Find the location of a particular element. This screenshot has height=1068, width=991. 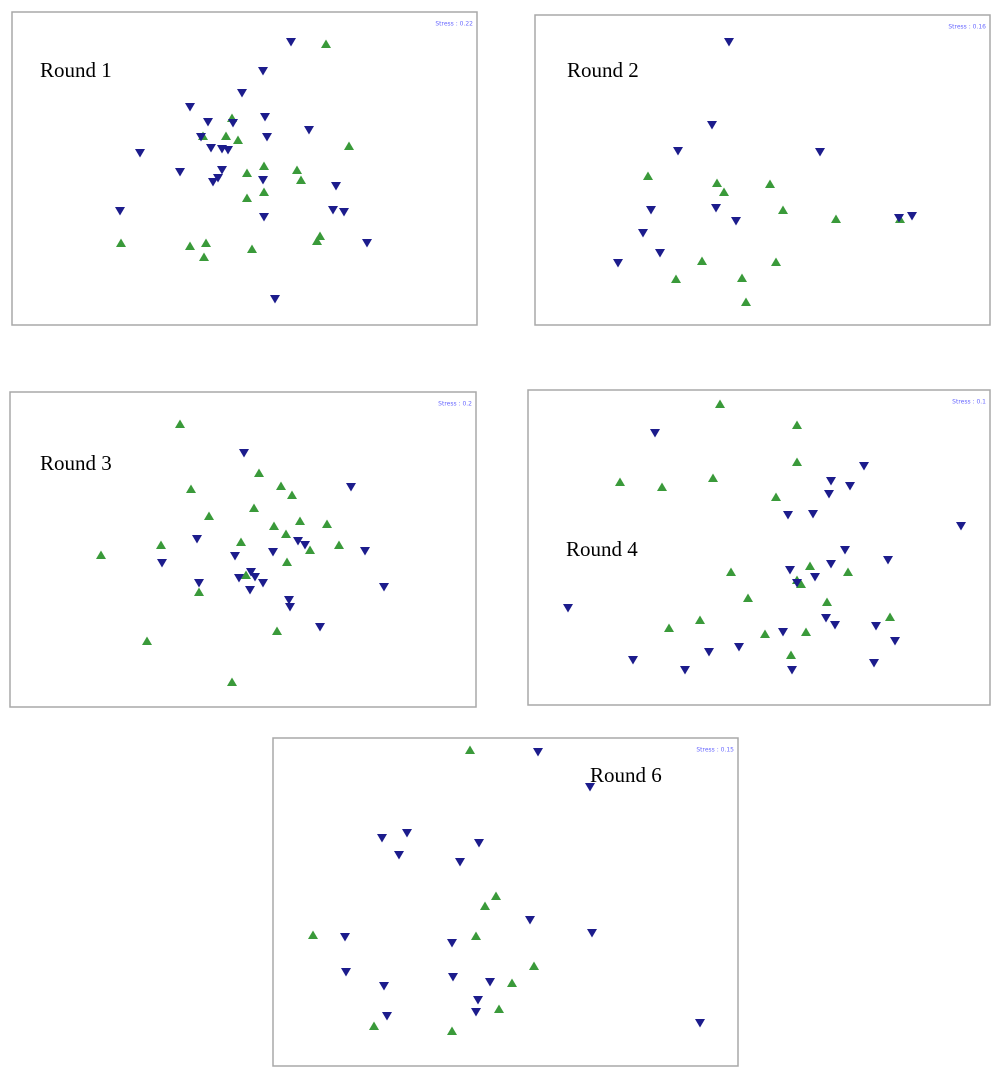

panel-title: Round 6 is located at coordinates (626, 775).